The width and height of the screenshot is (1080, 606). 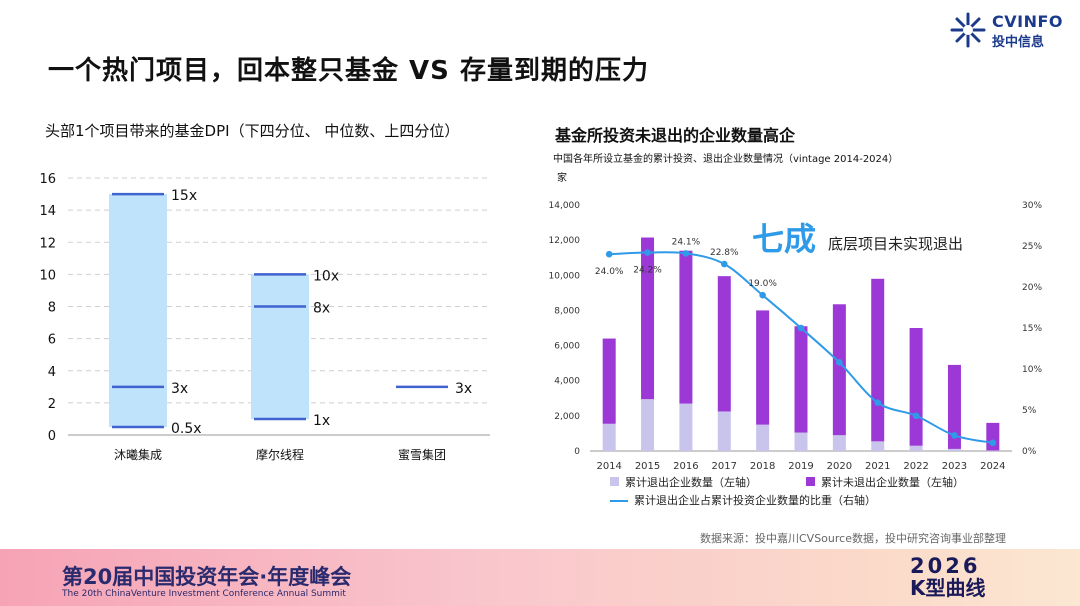 I want to click on cvinfo-logo: CVINFO 投中信息, so click(x=1008, y=30).